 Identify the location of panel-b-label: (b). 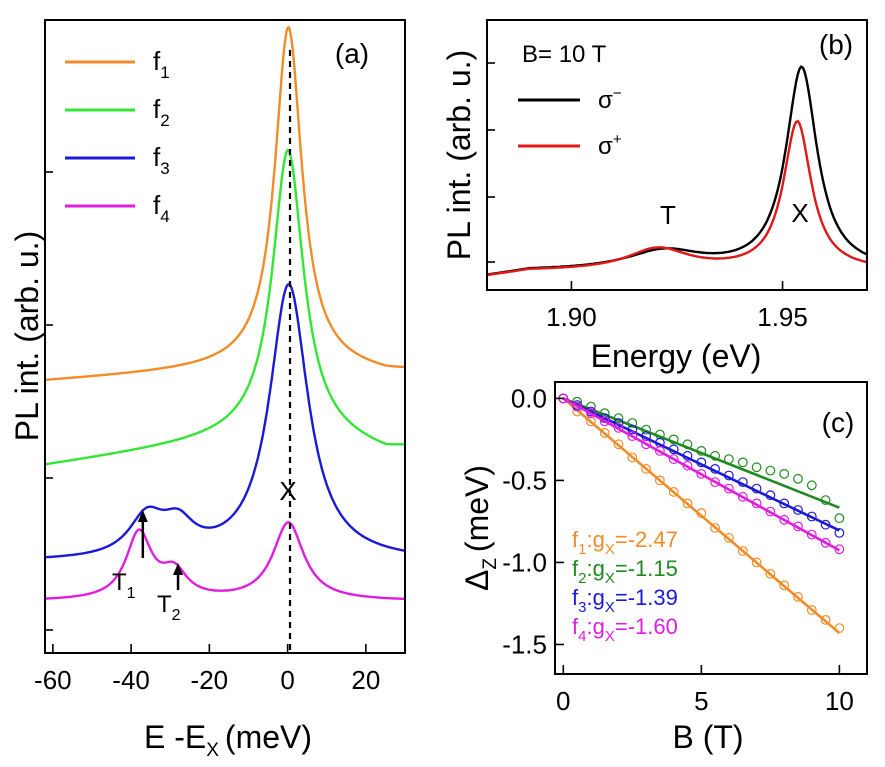
(836, 44).